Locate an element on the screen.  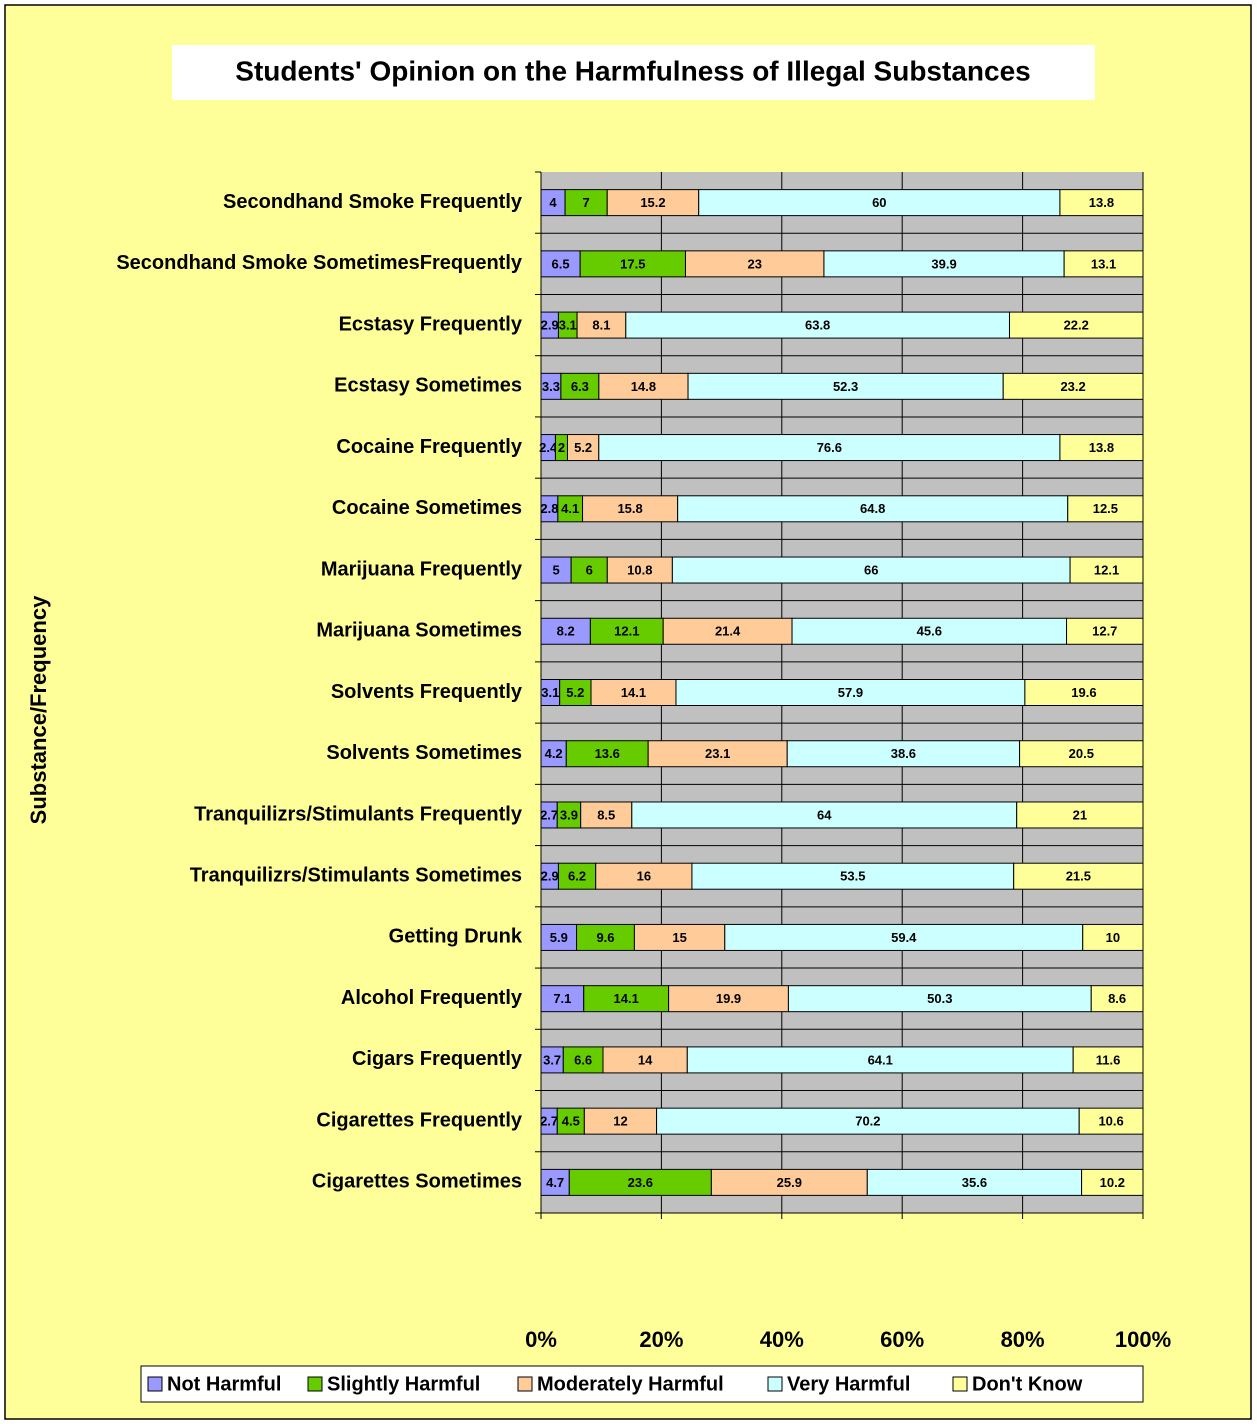
data-label: 23.6 is located at coordinates (640, 1182).